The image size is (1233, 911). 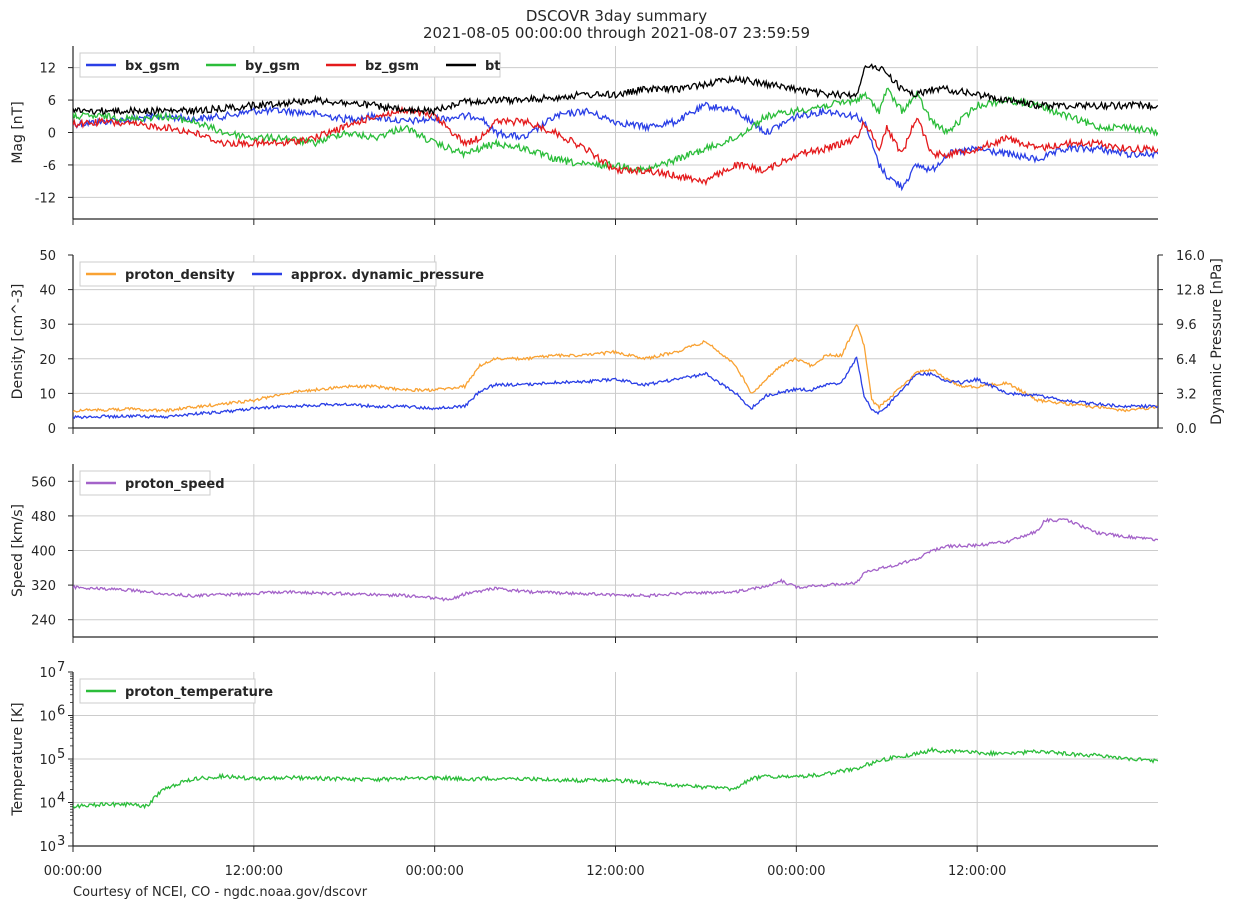 What do you see at coordinates (152, 66) in the screenshot?
I see `legend-label: bx_gsm` at bounding box center [152, 66].